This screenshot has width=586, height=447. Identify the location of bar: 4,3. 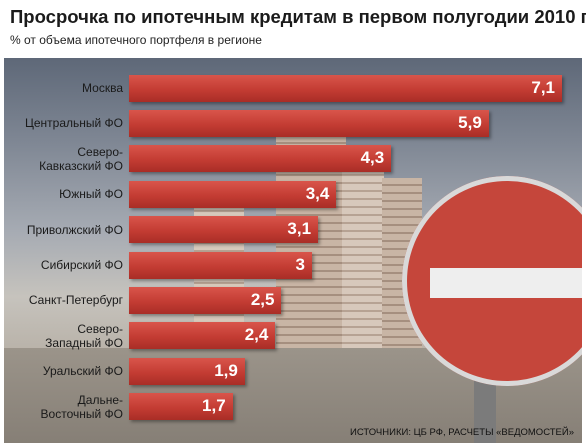
(260, 159).